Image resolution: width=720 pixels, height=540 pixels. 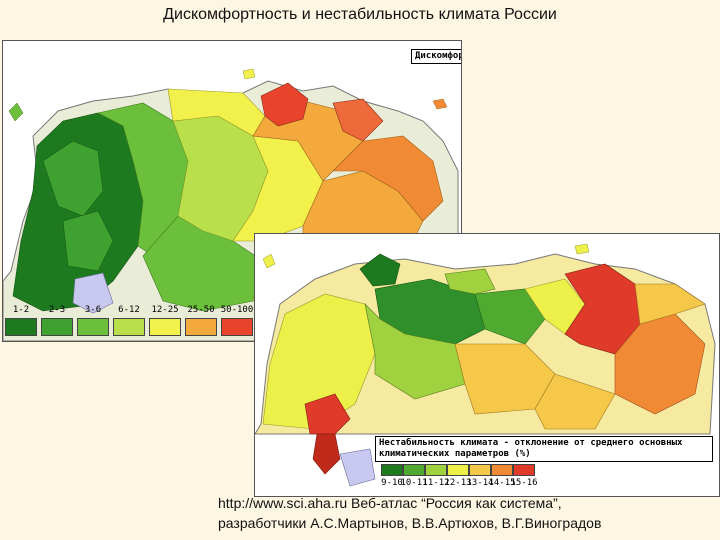 I want to click on legend-item: 10-11, so click(x=414, y=476).